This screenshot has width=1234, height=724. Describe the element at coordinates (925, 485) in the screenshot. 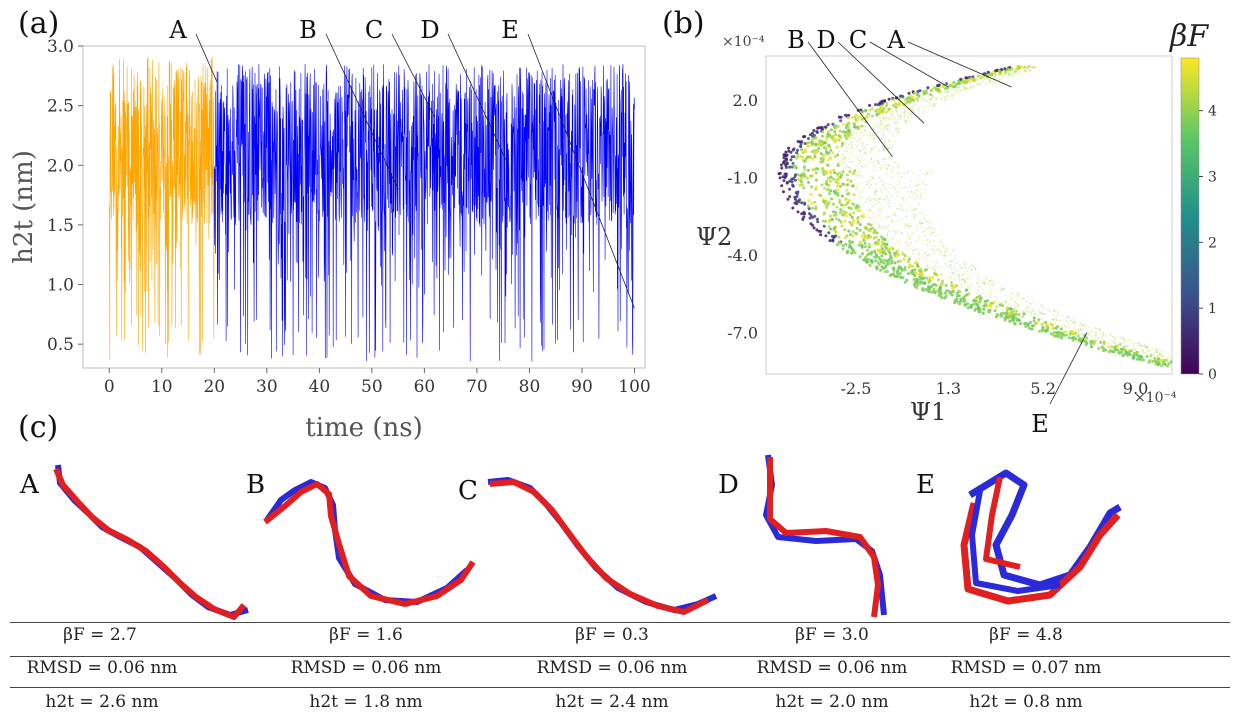

I see `structure-label-e: E` at that location.